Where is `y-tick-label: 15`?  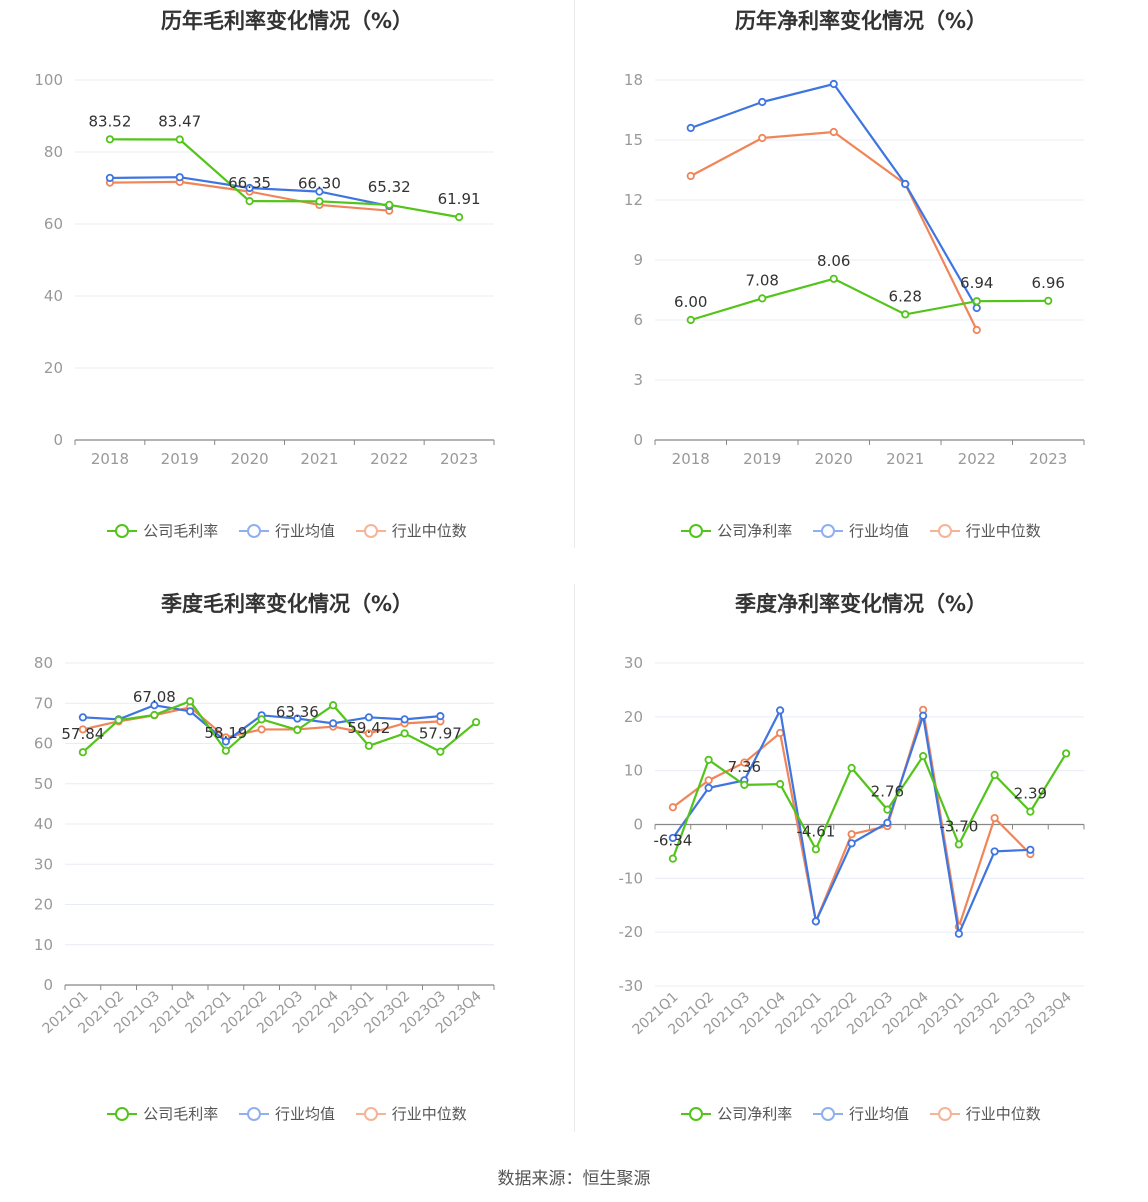
y-tick-label: 15 is located at coordinates (633, 140).